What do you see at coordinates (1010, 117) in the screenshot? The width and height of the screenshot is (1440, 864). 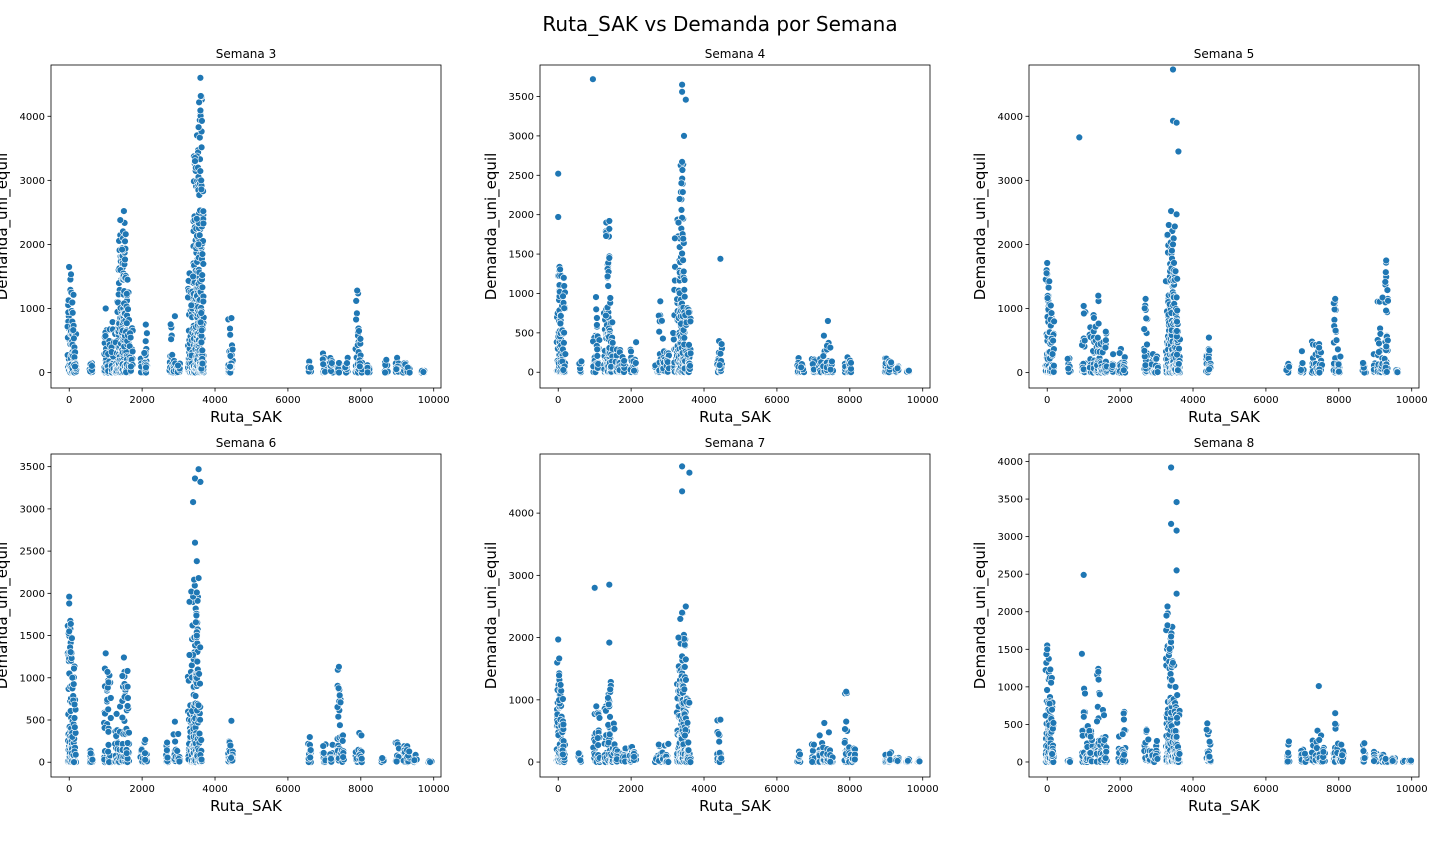 I see `y-tick-label: 4000` at bounding box center [1010, 117].